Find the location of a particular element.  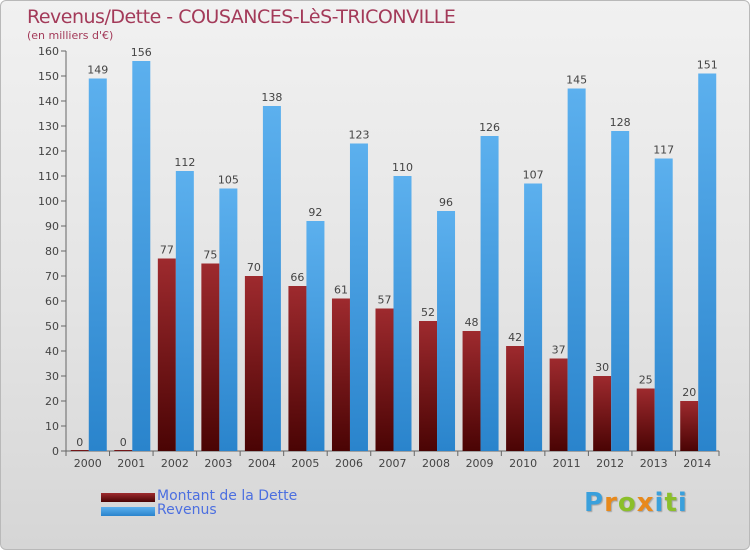

brand-logo: Proxiti is located at coordinates (636, 503).